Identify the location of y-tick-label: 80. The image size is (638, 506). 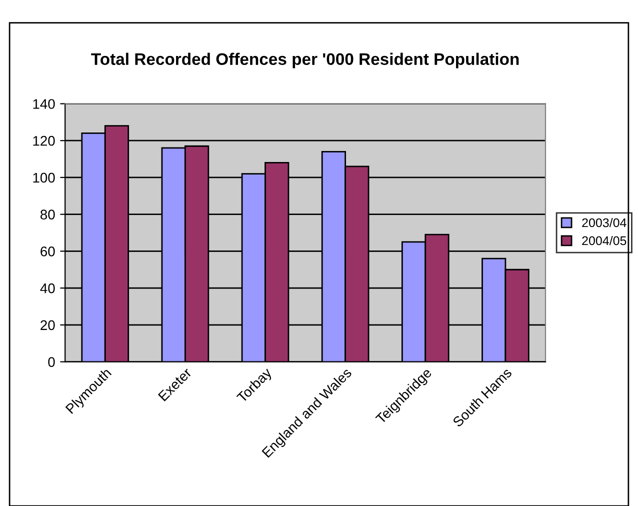
(47, 215).